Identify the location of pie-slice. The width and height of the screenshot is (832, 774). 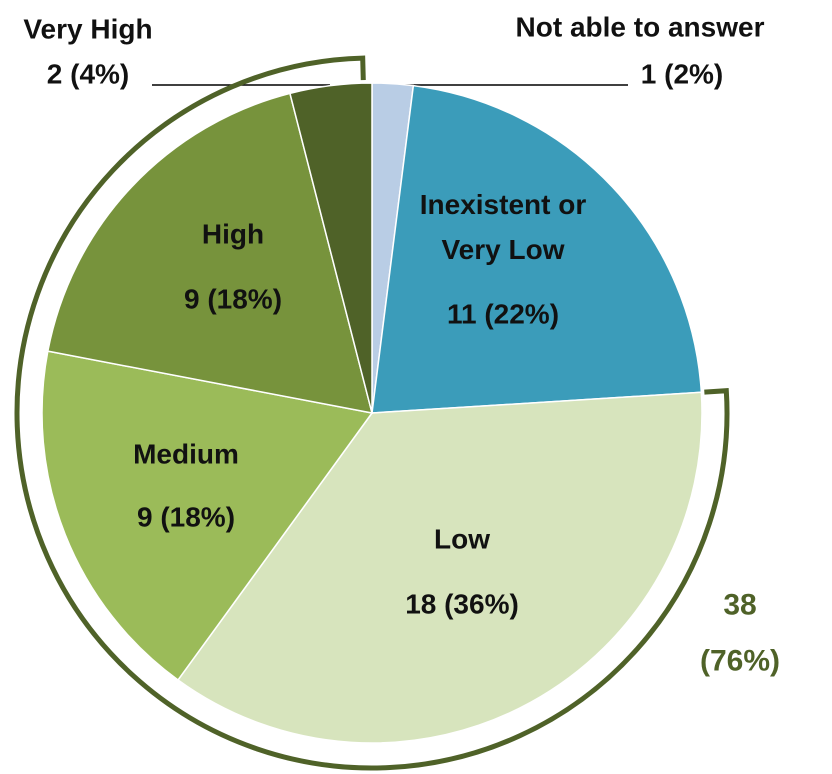
(331, 248).